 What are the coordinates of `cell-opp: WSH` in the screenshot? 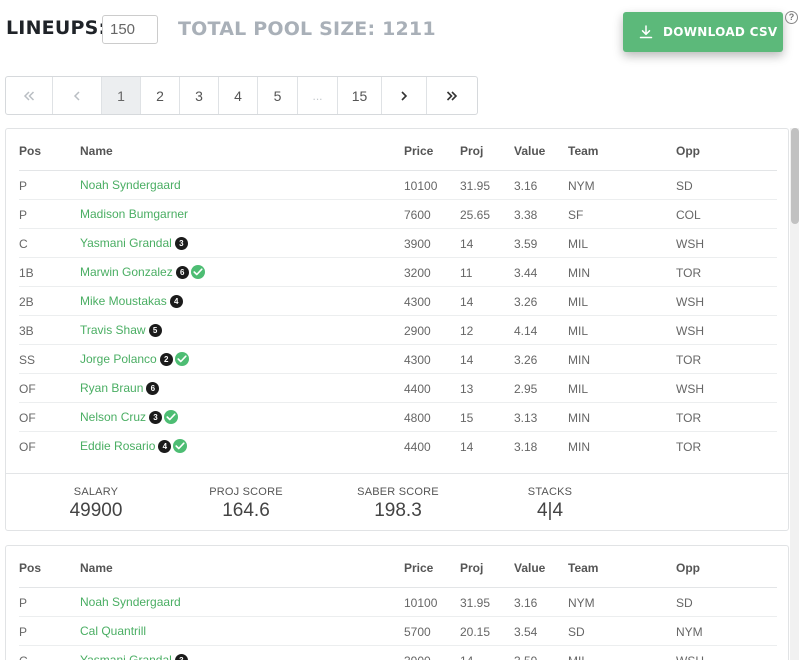 It's located at (690, 331).